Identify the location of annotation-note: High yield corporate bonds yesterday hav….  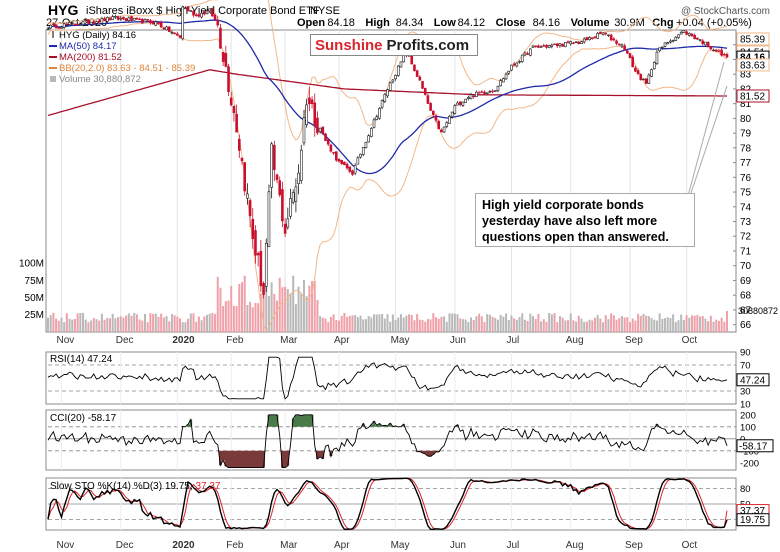
(585, 220).